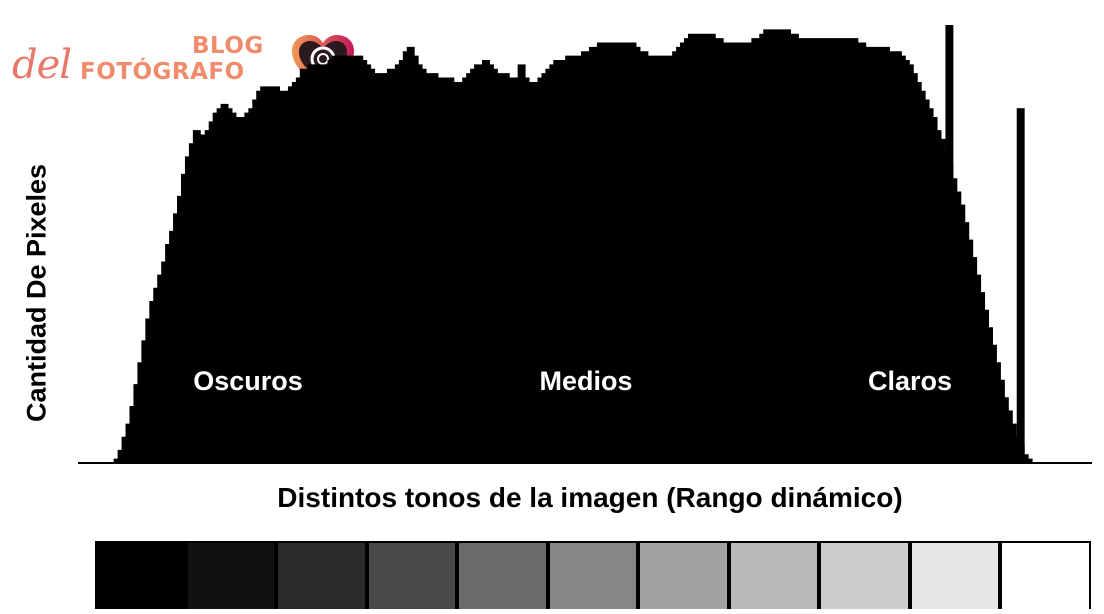 Image resolution: width=1104 pixels, height=614 pixels. I want to click on y-axis-label-text: Cantidad De Pixeles, so click(37, 292).